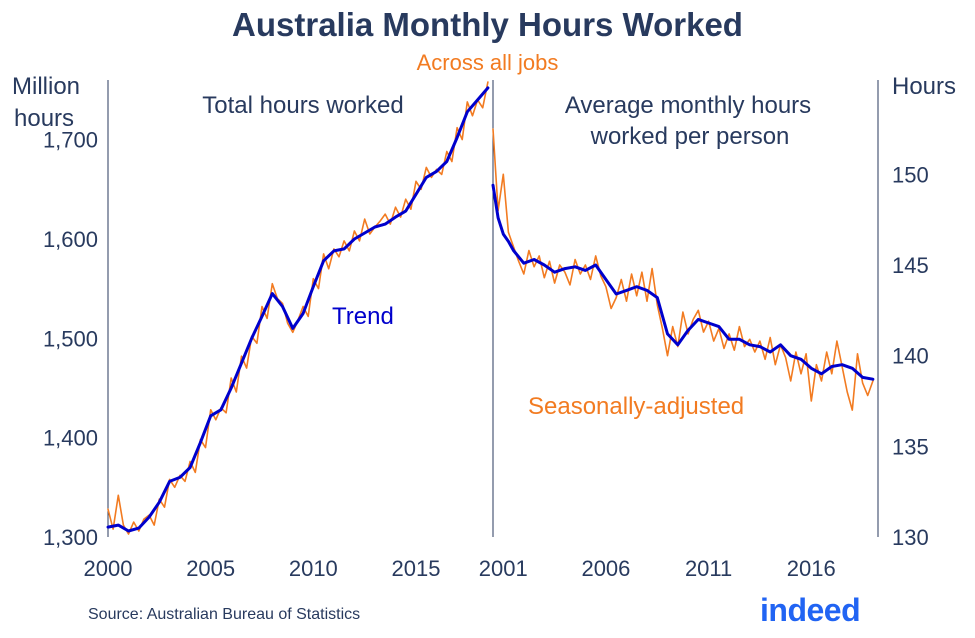 The image size is (975, 638). Describe the element at coordinates (683, 282) in the screenshot. I see `trend-line-avg-hours` at that location.